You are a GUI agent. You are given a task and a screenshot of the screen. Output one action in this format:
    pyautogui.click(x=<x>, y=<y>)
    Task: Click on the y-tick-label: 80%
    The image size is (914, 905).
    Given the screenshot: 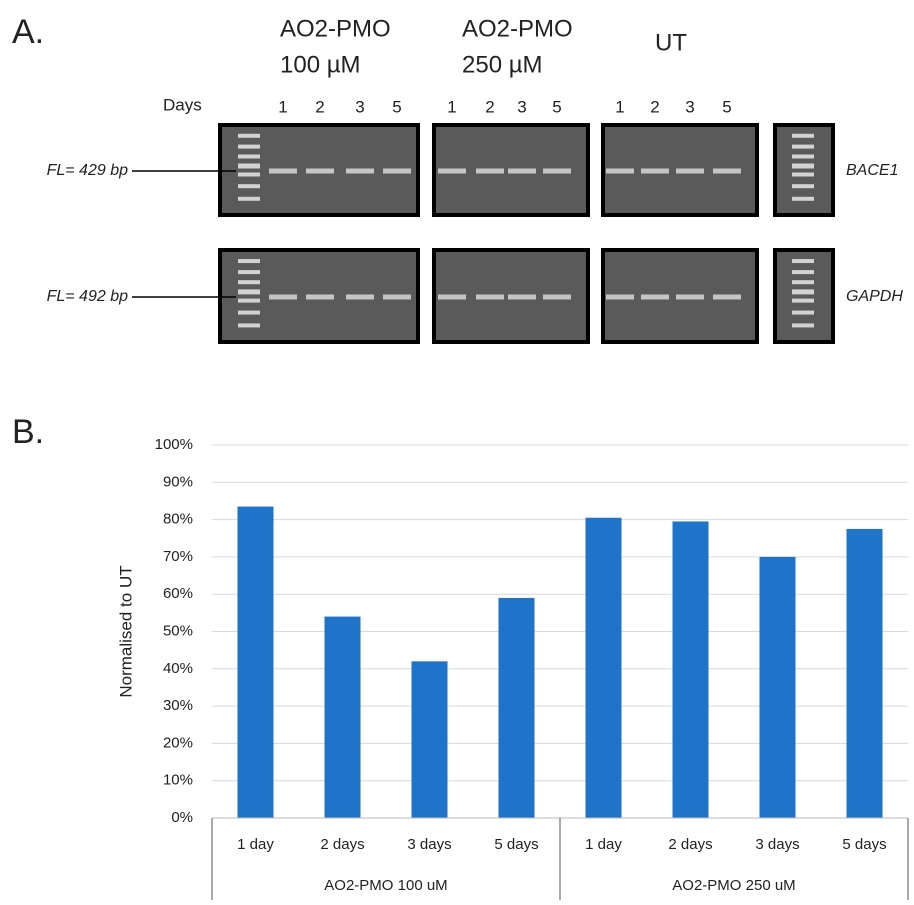 What is the action you would take?
    pyautogui.click(x=178, y=519)
    